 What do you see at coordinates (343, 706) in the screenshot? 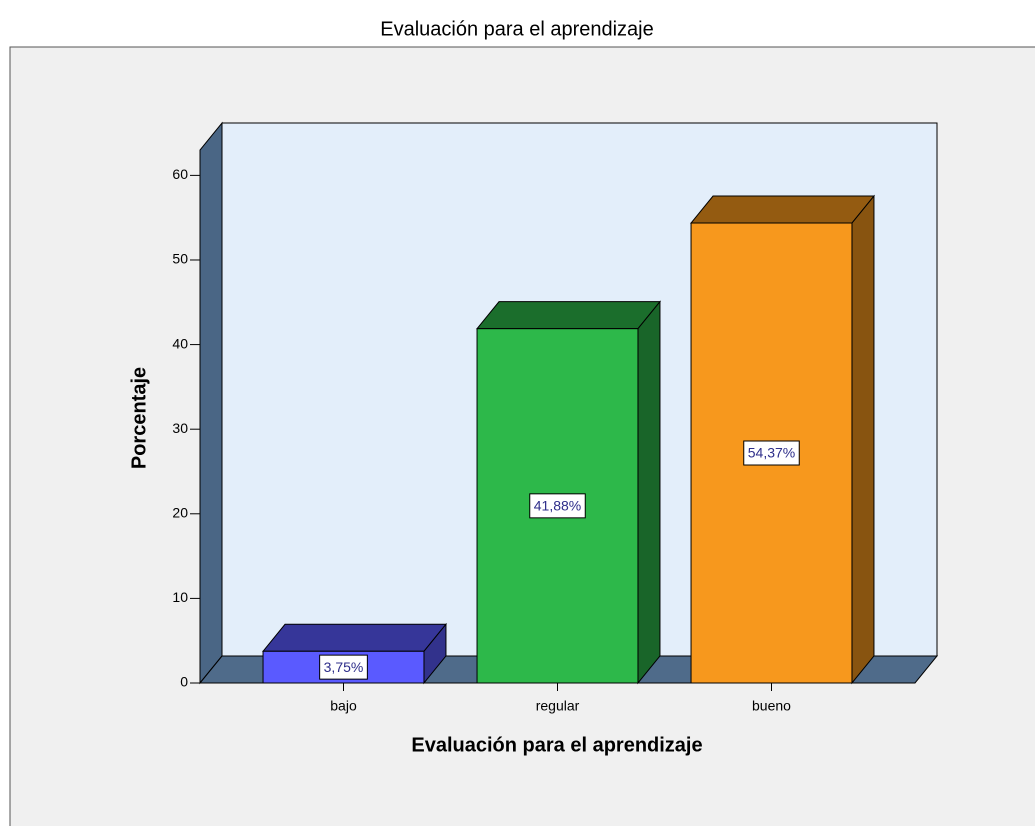
I see `x-tick-label: bajo` at bounding box center [343, 706].